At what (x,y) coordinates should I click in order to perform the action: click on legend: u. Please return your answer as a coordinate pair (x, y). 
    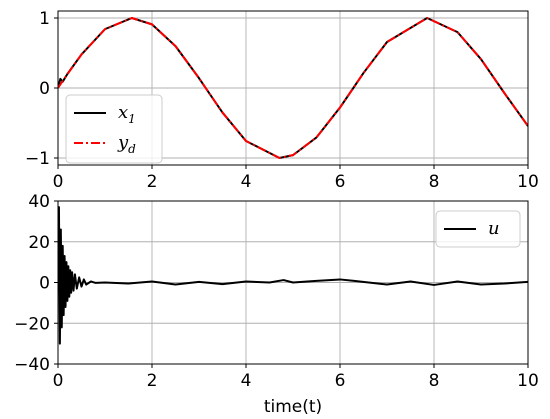
    Looking at the image, I should click on (478, 229).